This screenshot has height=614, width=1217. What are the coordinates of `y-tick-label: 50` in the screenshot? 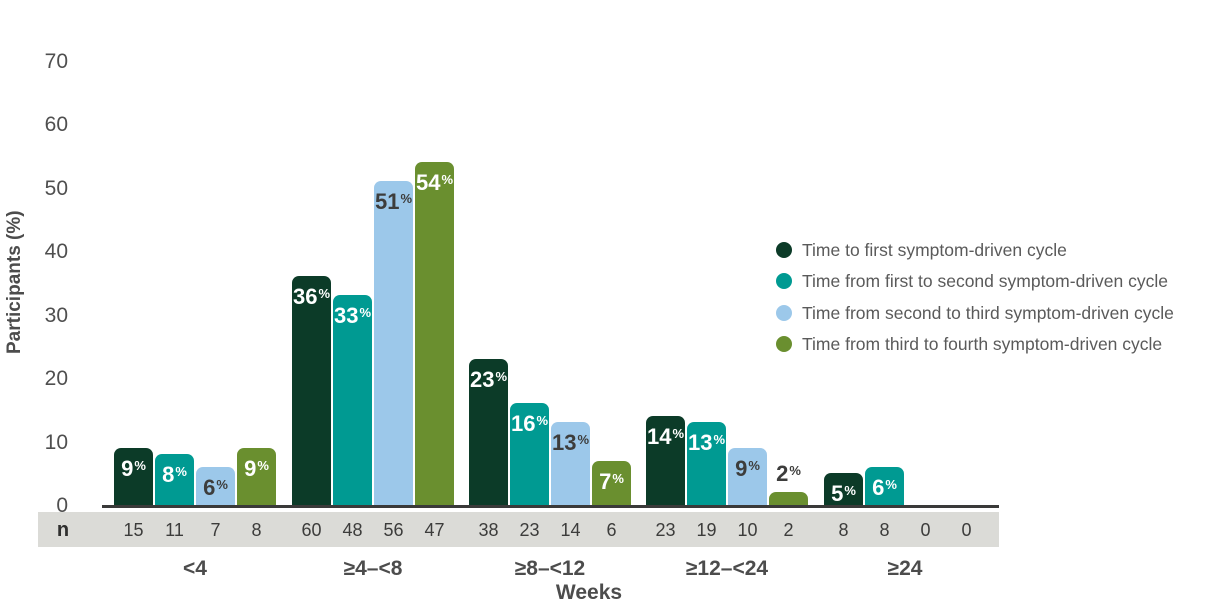 It's located at (56, 188).